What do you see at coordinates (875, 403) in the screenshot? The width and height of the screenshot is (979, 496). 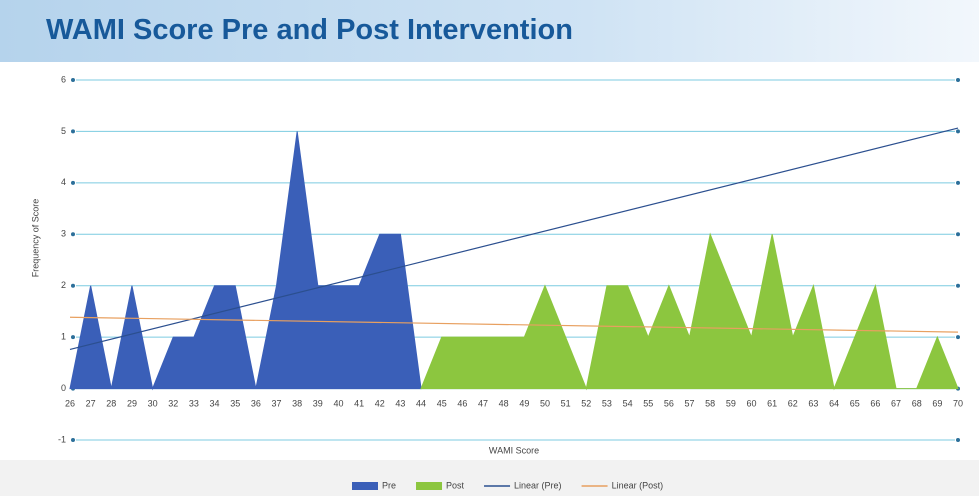 I see `x-tick-label: 66` at bounding box center [875, 403].